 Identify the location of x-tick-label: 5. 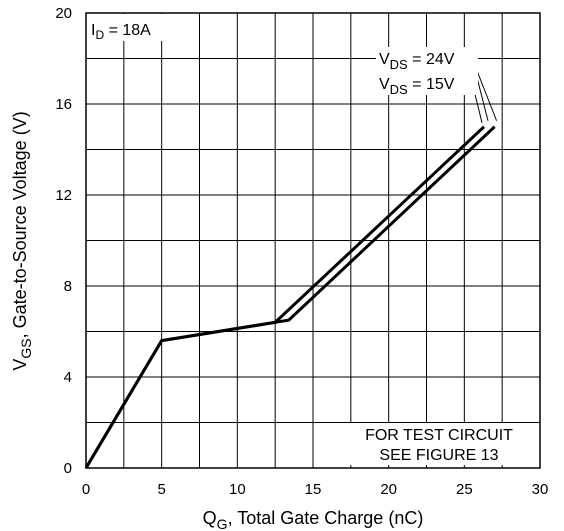
(161, 489).